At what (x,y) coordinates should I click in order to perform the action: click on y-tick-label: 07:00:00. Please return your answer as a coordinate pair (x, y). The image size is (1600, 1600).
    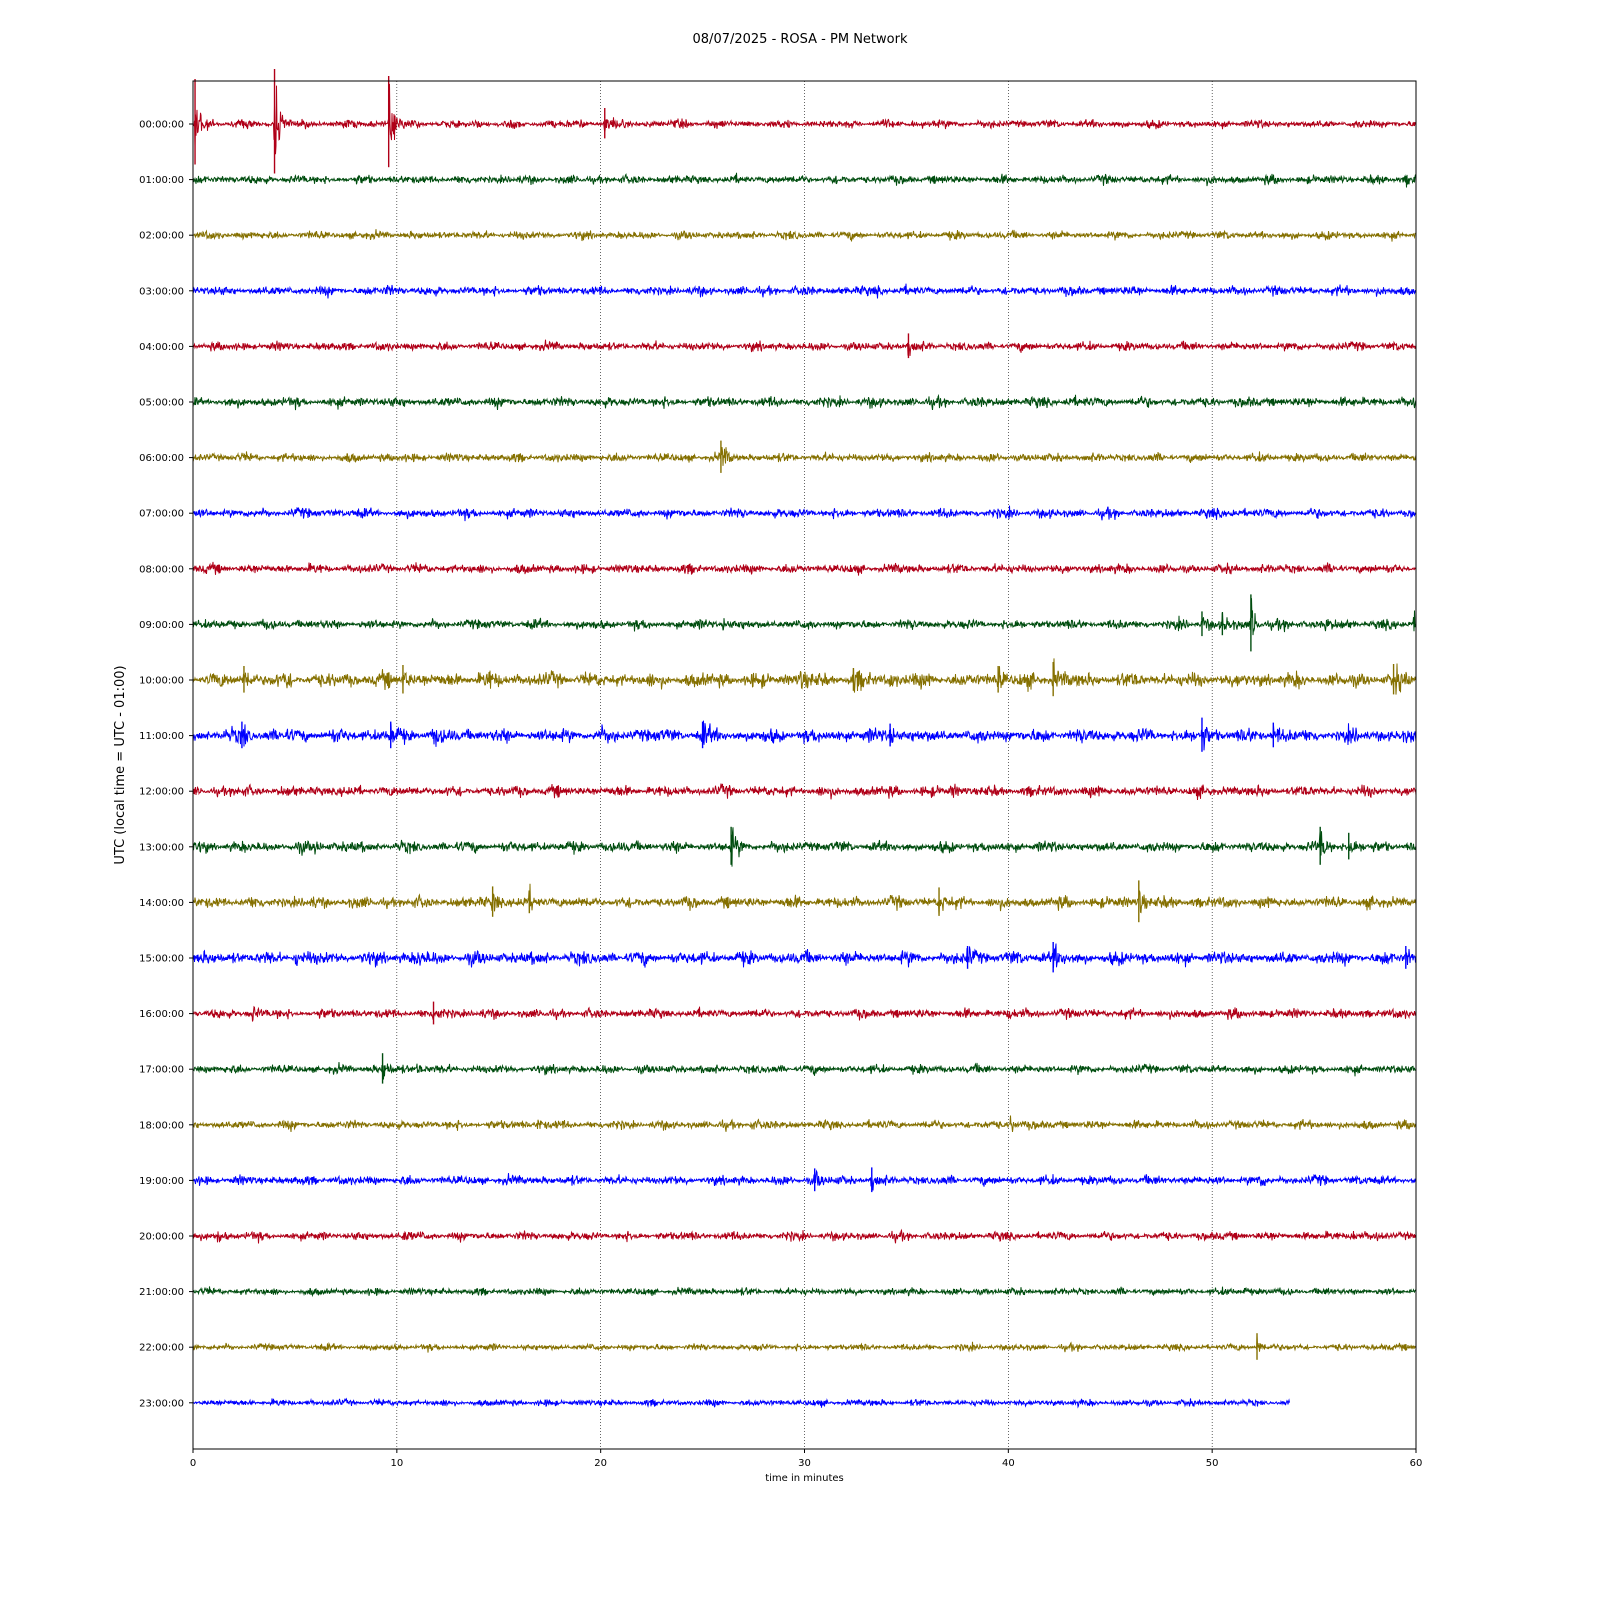
    Looking at the image, I should click on (161, 514).